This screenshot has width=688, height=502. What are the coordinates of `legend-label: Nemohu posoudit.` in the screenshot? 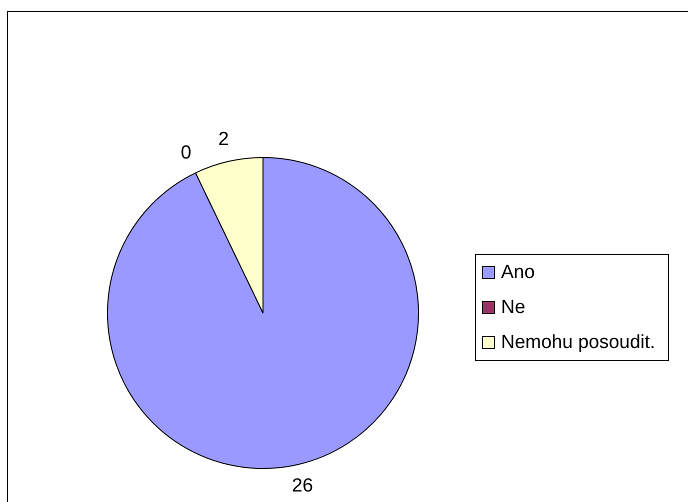 It's located at (578, 343).